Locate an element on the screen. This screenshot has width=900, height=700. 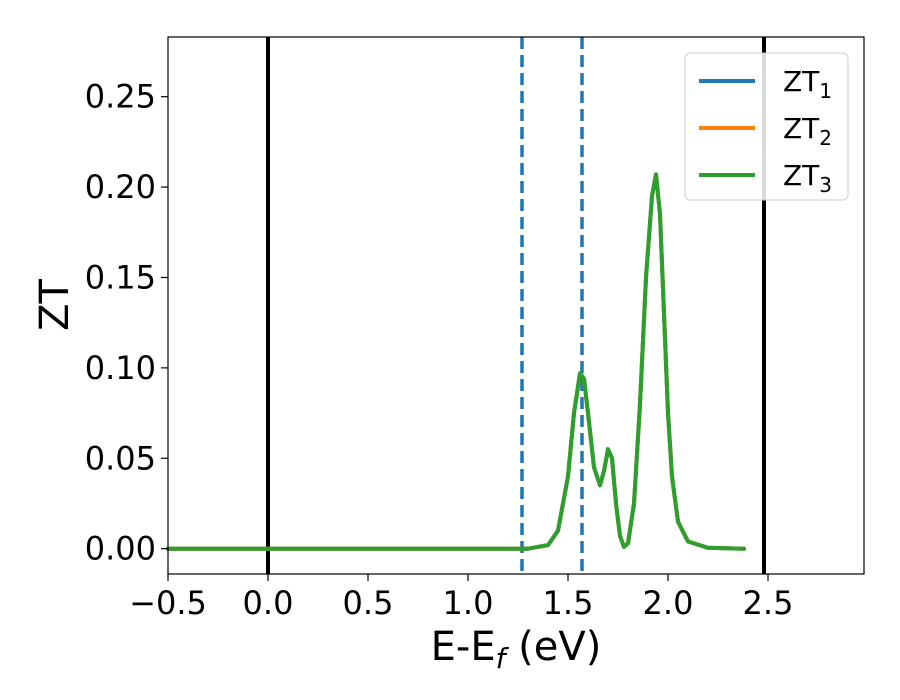
legend-label-3: ZT3 is located at coordinates (807, 178).